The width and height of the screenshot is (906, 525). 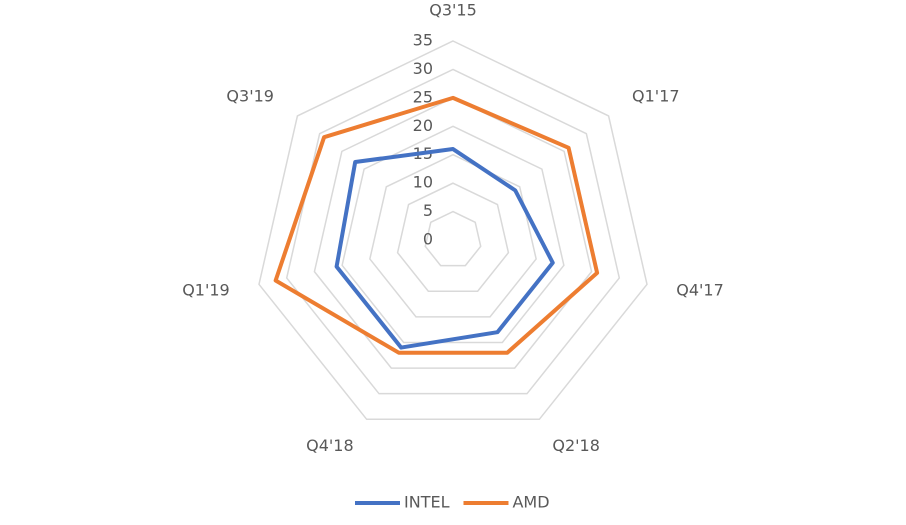 I want to click on r-tick-label: 0, so click(x=428, y=239).